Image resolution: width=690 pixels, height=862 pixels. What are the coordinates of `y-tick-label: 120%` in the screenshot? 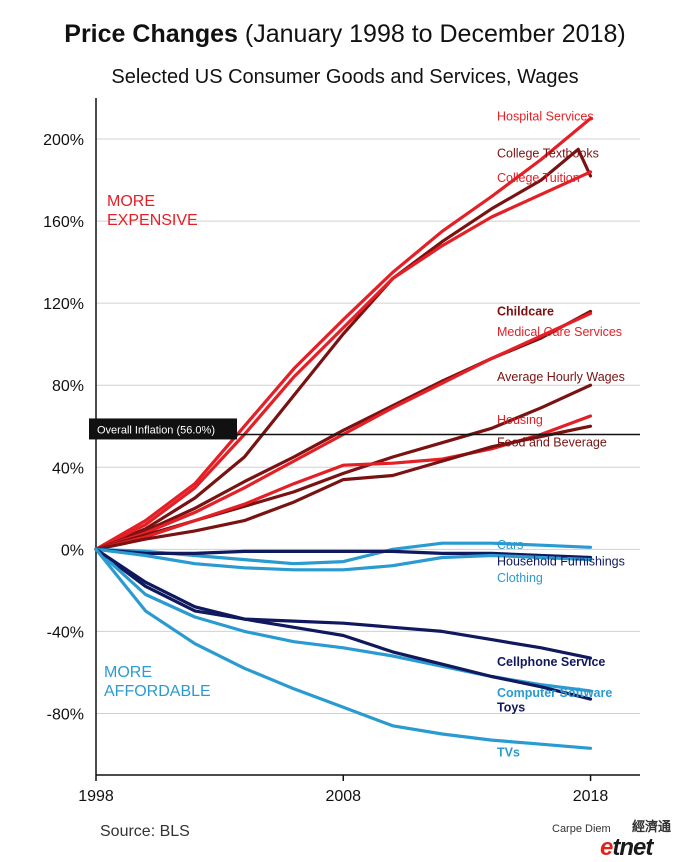 It's located at (63, 304).